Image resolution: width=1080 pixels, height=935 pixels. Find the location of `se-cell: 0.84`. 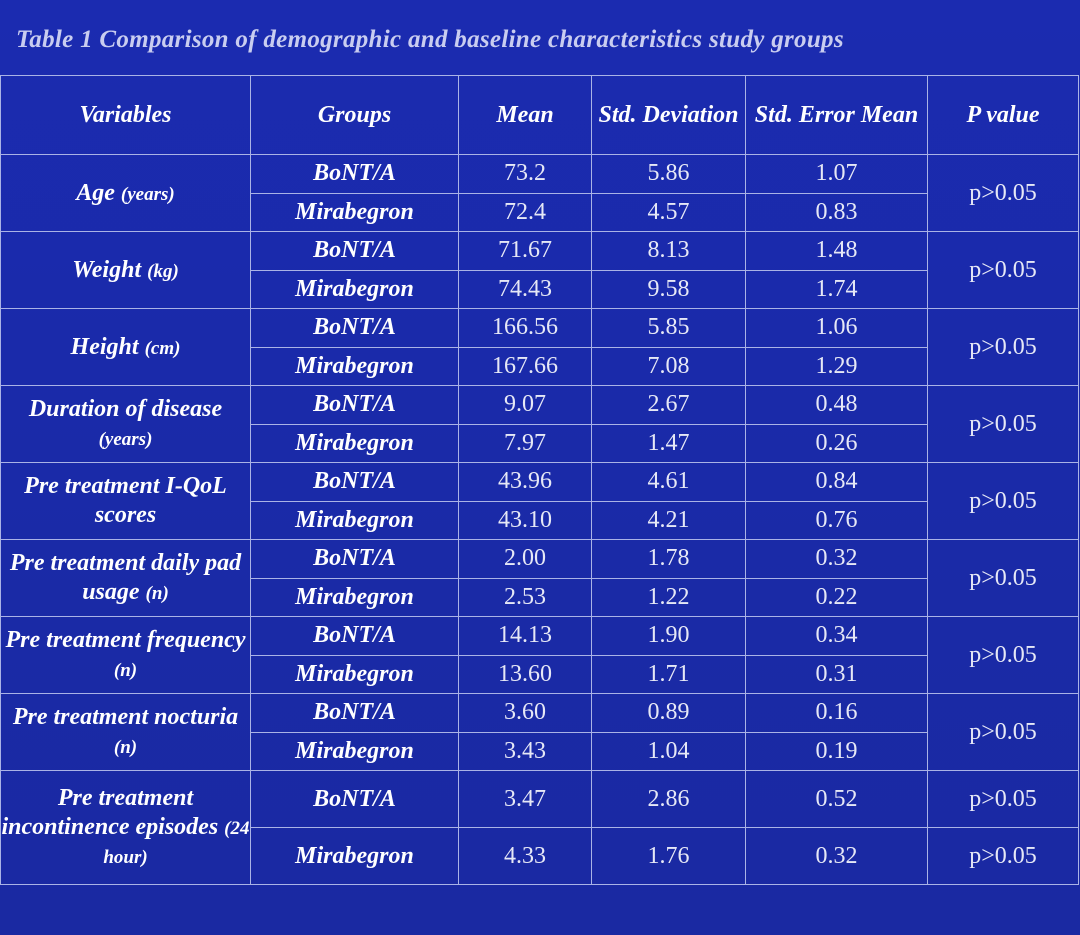

se-cell: 0.84 is located at coordinates (836, 482).